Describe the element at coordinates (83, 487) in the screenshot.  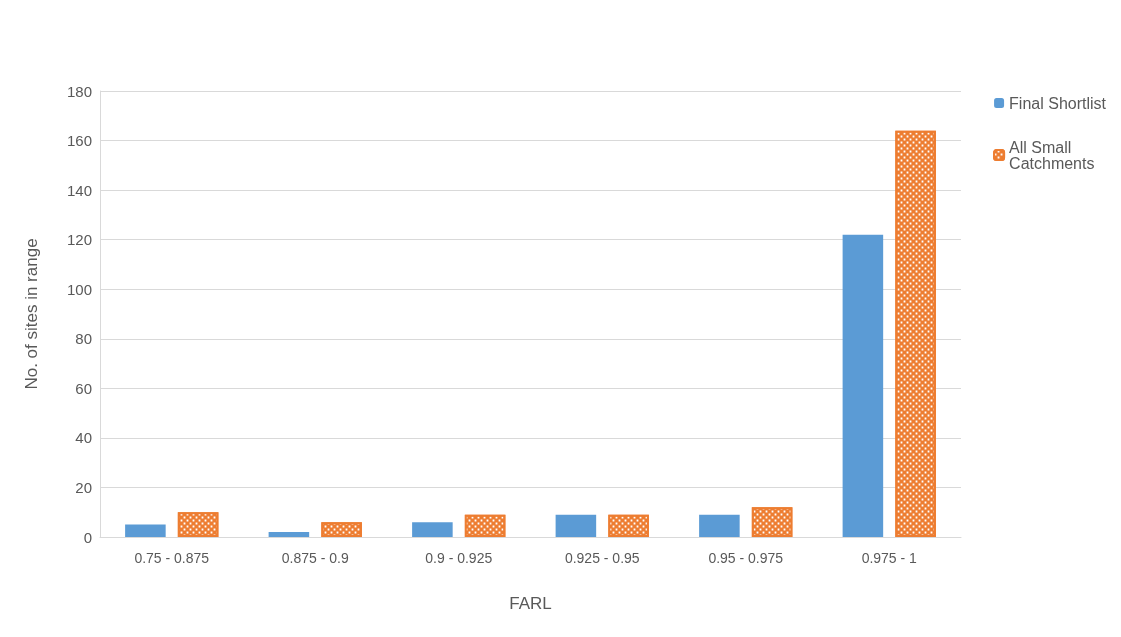
I see `y-tick-label: 20` at that location.